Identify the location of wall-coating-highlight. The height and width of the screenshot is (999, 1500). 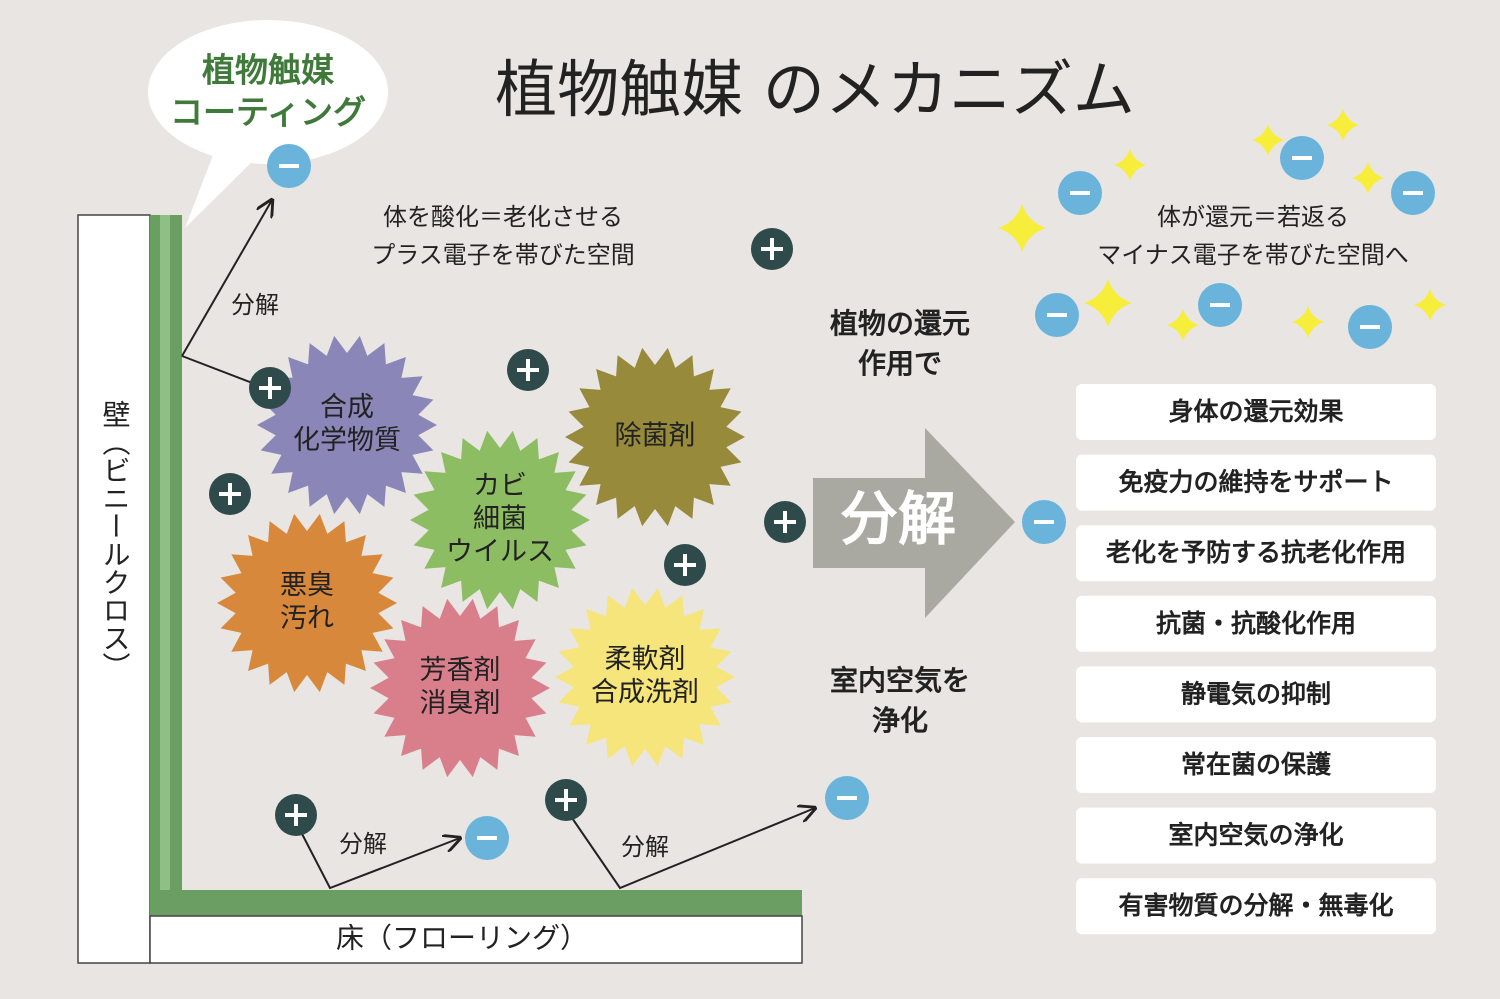
(165, 552).